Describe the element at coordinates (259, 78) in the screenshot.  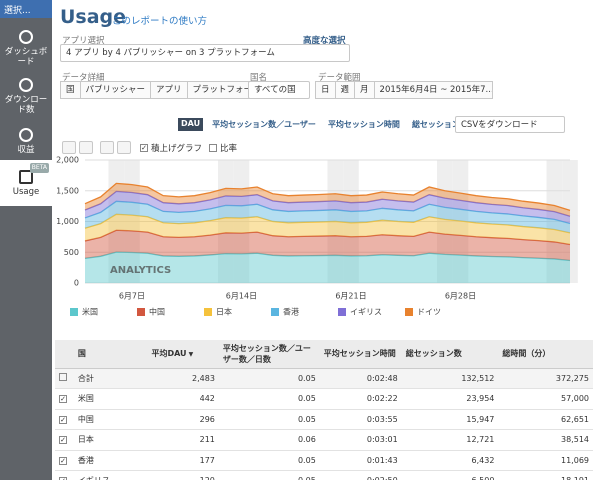
I see `label: 国名` at that location.